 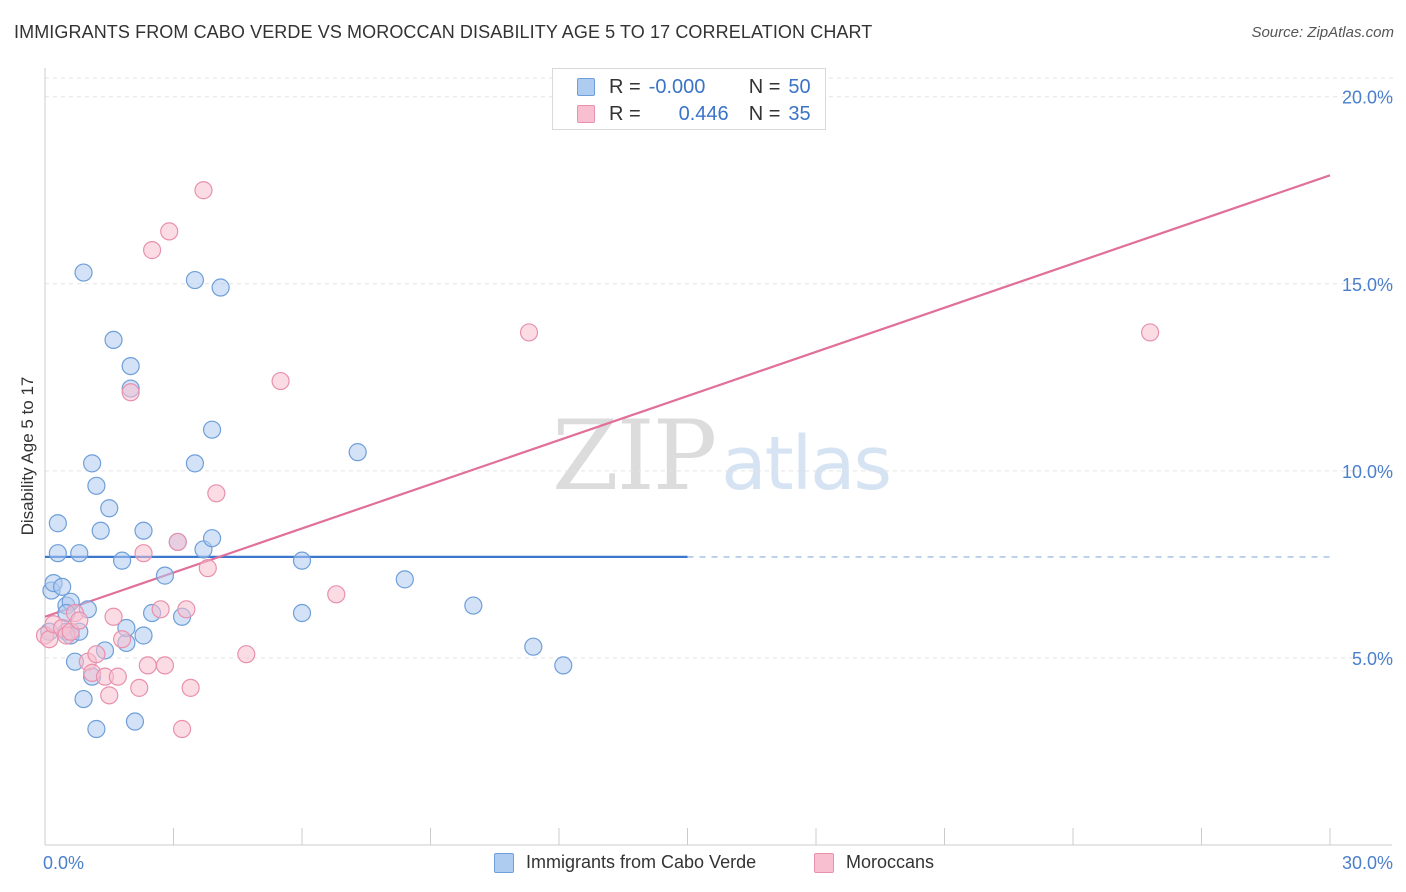 I want to click on y-tick-label: 15.0%, so click(x=1367, y=285).